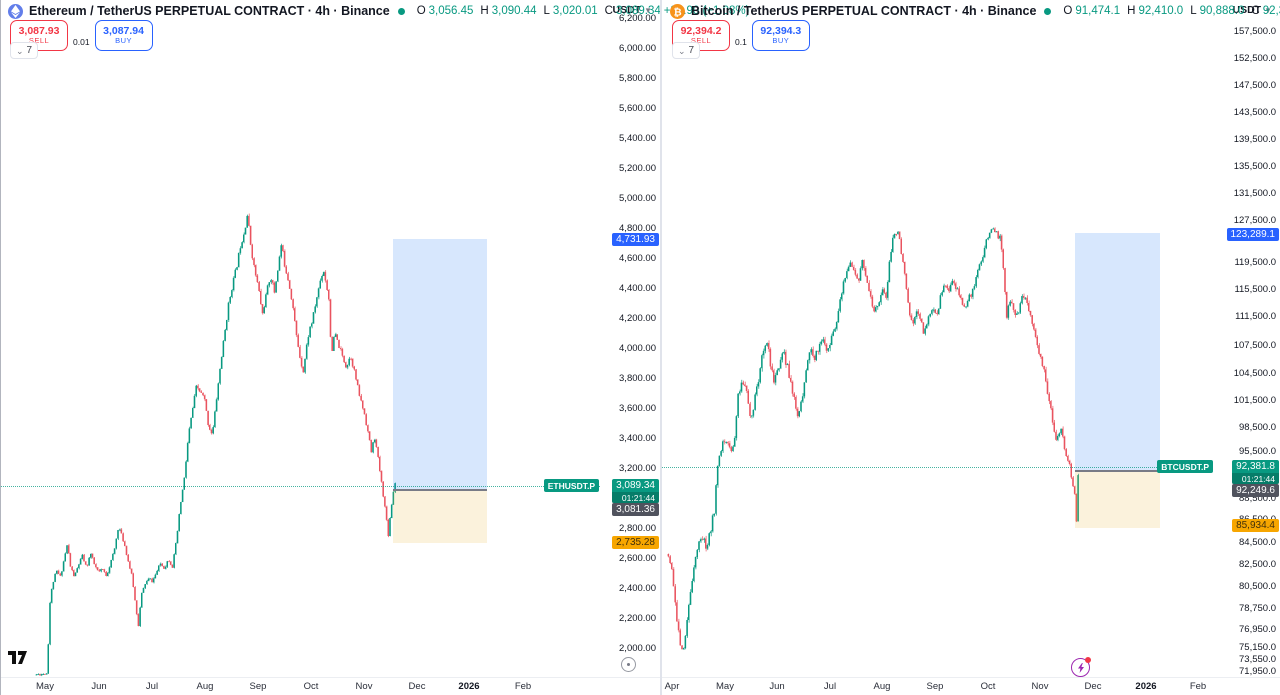  I want to click on buy-price: 3,087.94, so click(123, 31).